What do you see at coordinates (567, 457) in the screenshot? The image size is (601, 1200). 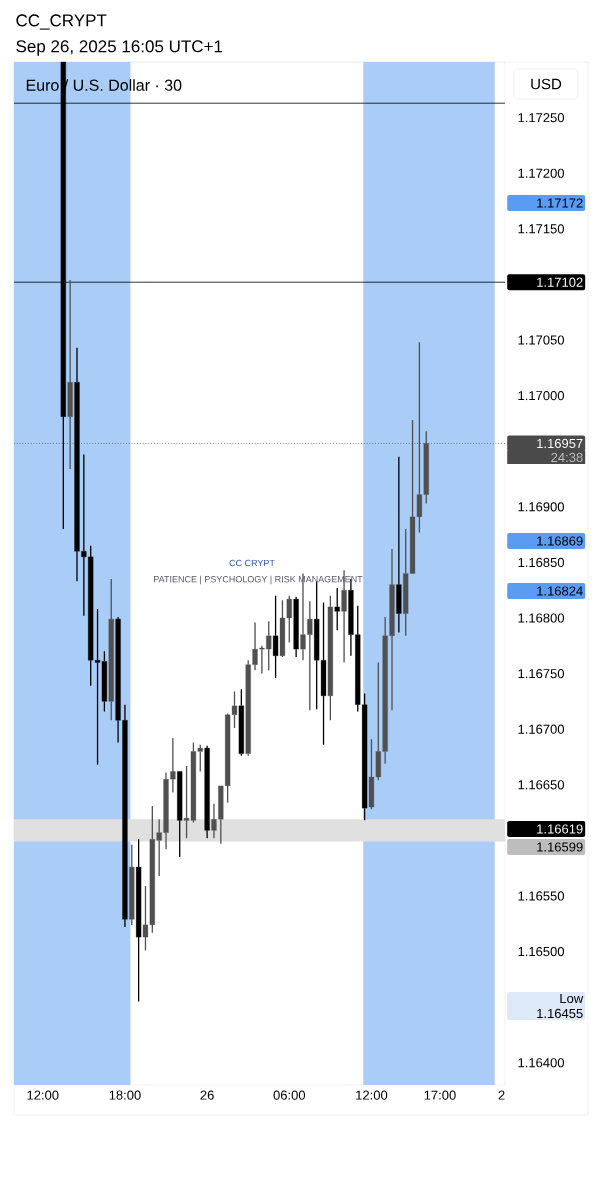 I see `text: 24:38` at bounding box center [567, 457].